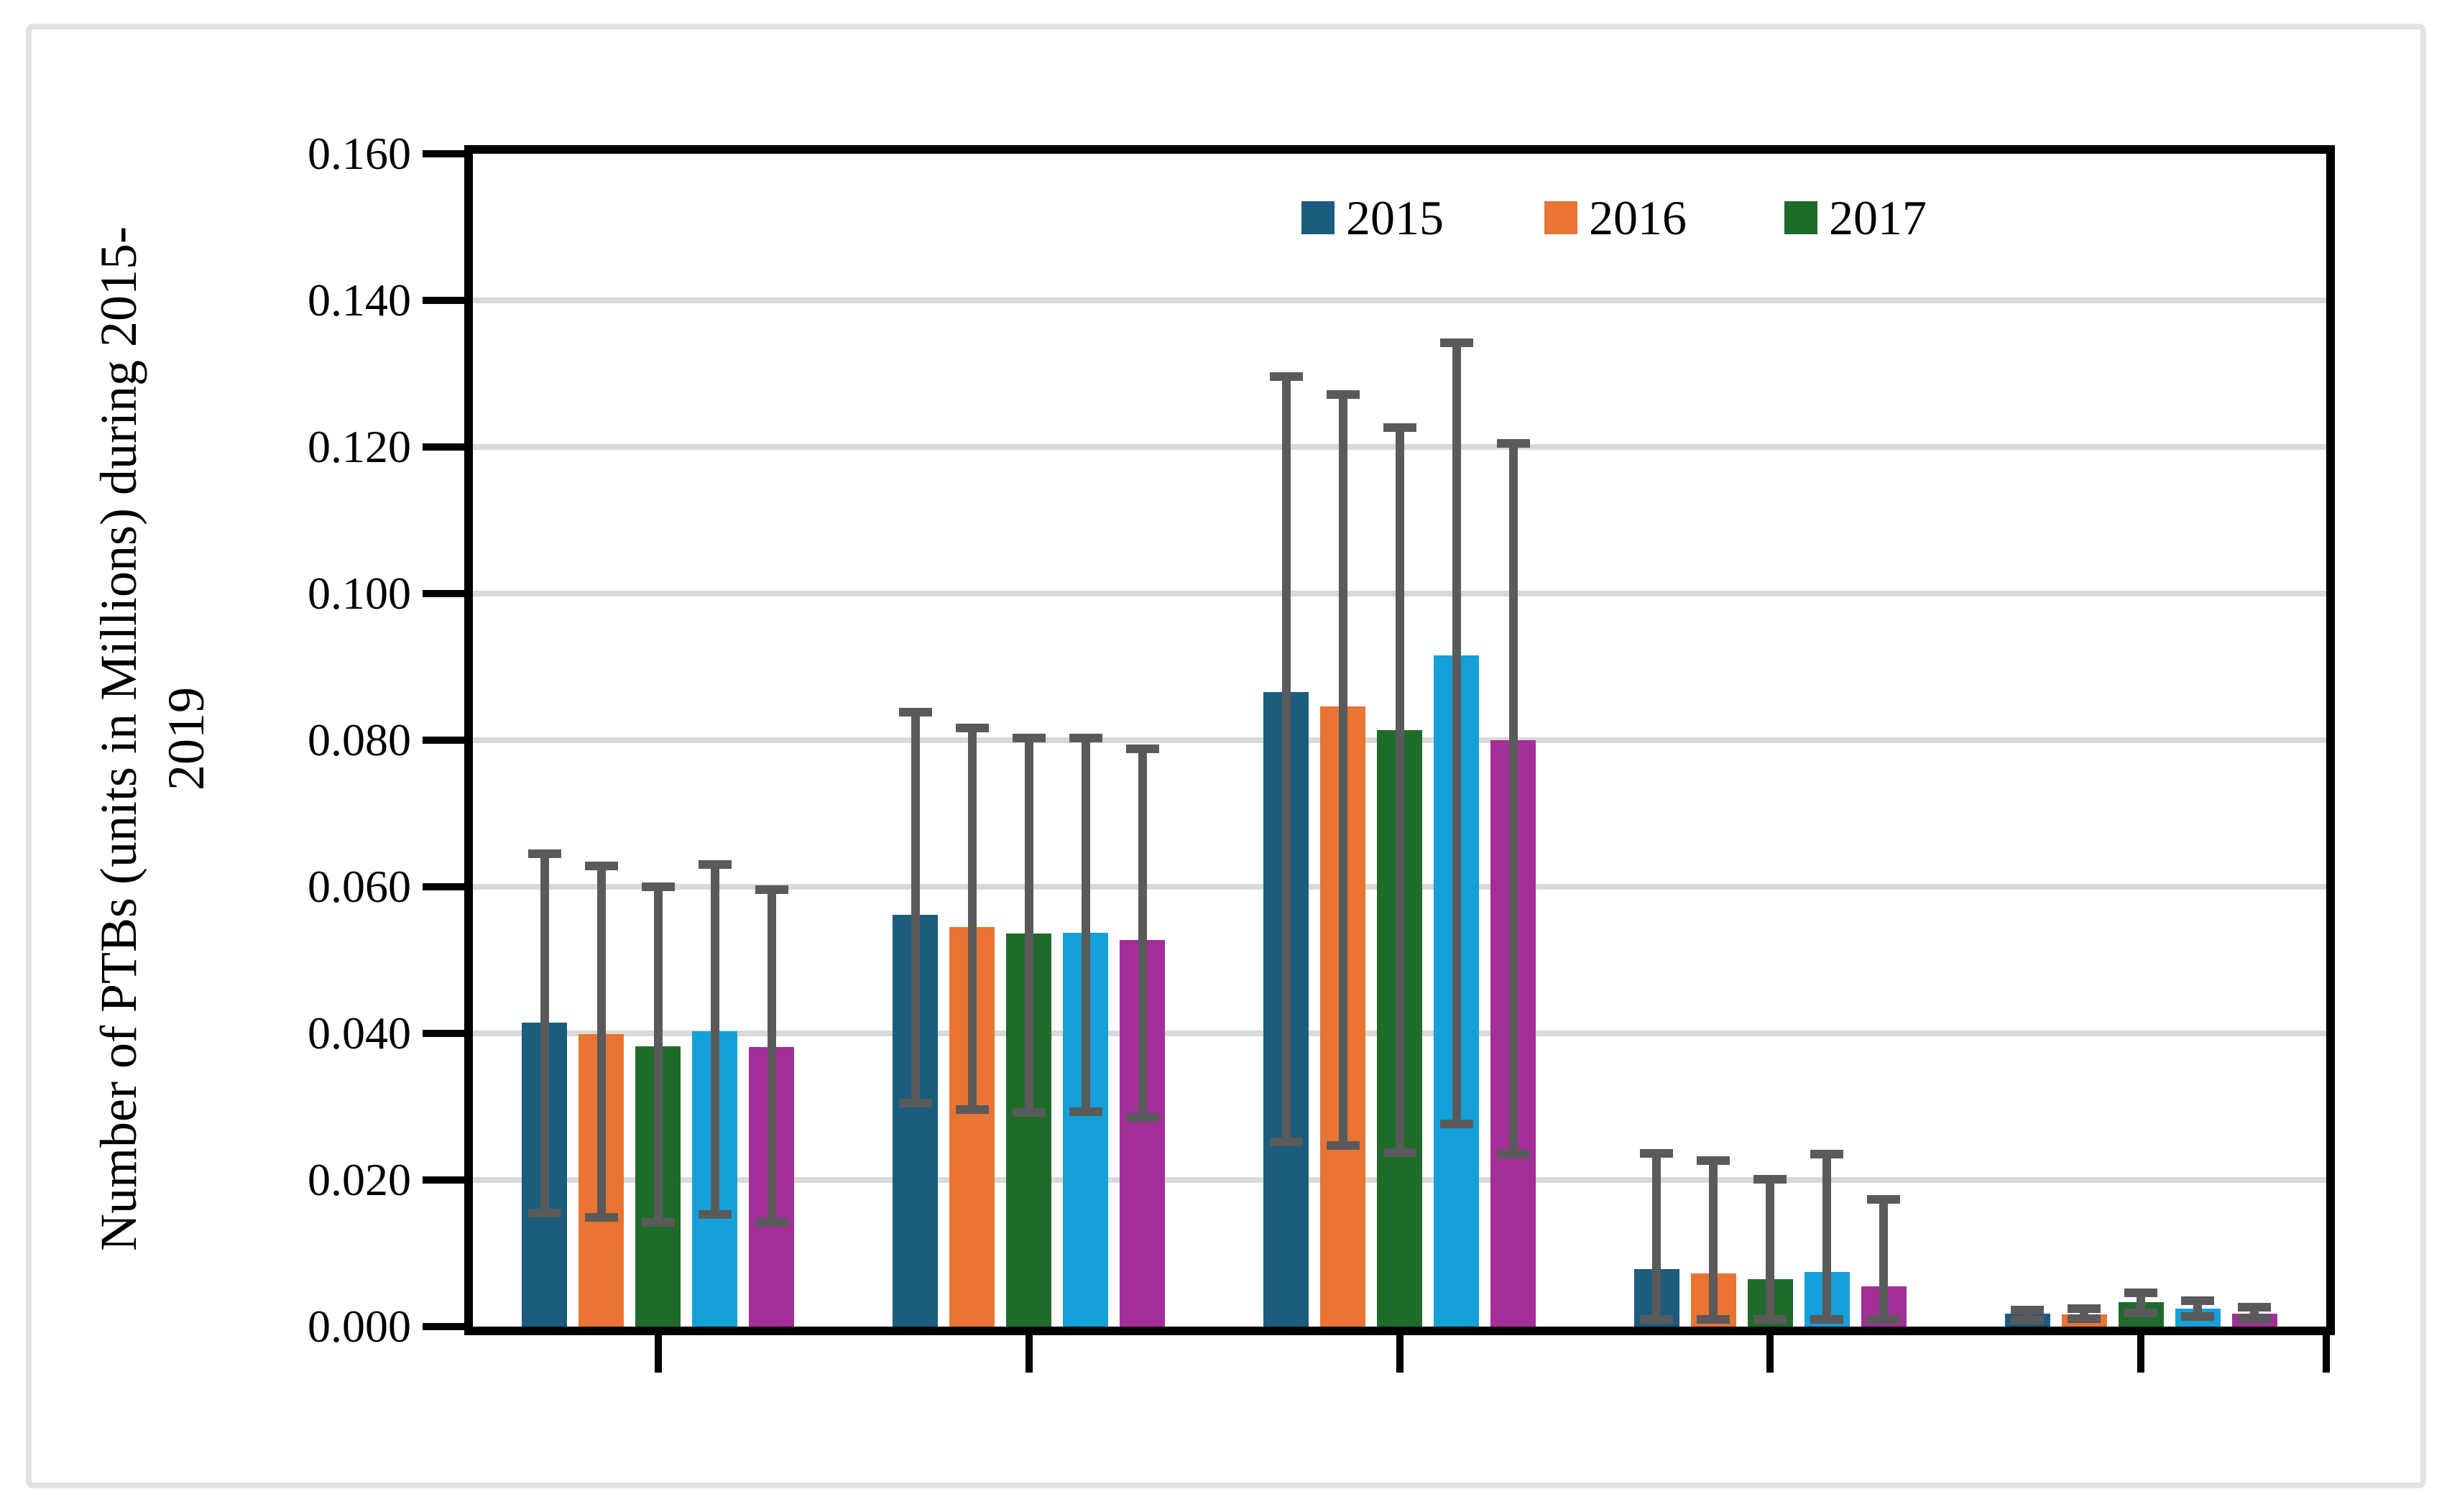 The height and width of the screenshot is (1512, 2452). I want to click on y-tick-label: 0.120, so click(359, 446).